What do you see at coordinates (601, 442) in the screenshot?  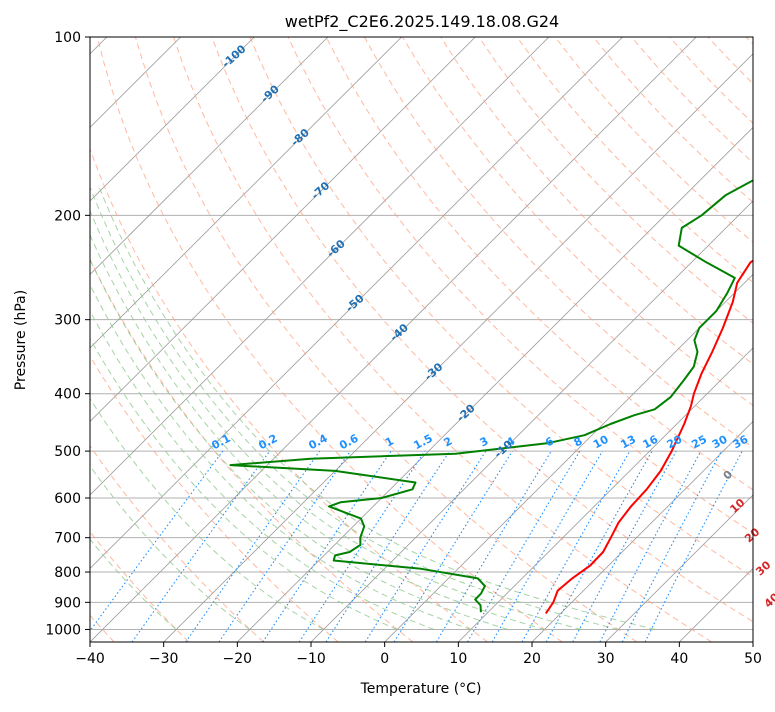 I see `mixing-ratio-label: 10` at bounding box center [601, 442].